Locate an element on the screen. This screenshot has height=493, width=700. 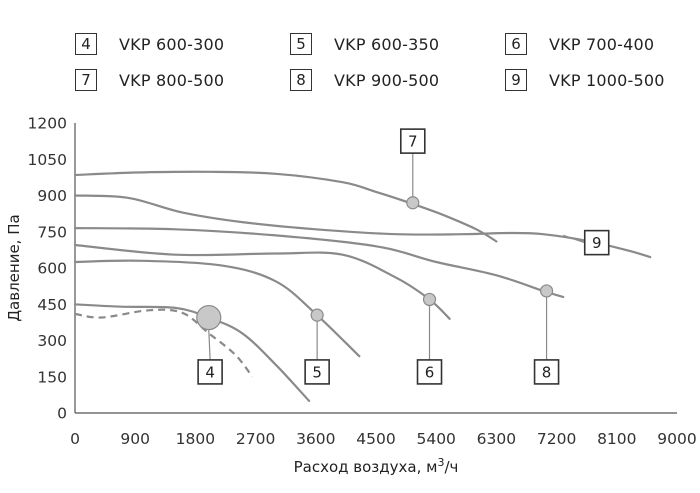
x-tick-label: 1800 is located at coordinates (195, 439).